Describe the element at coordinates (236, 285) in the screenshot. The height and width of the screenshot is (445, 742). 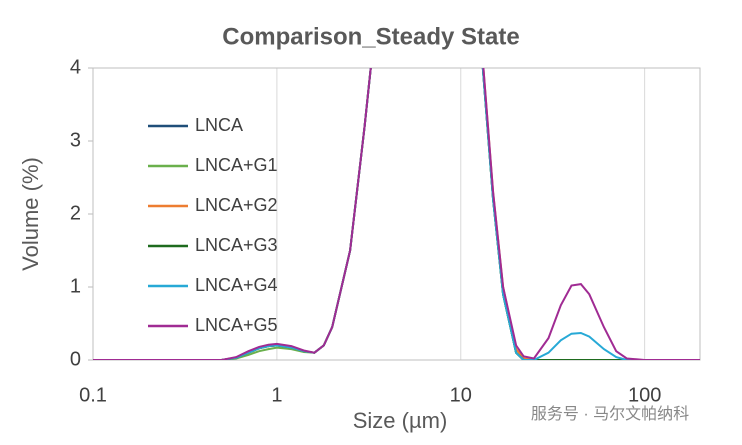
I see `legend-label: LNCA+G4` at that location.